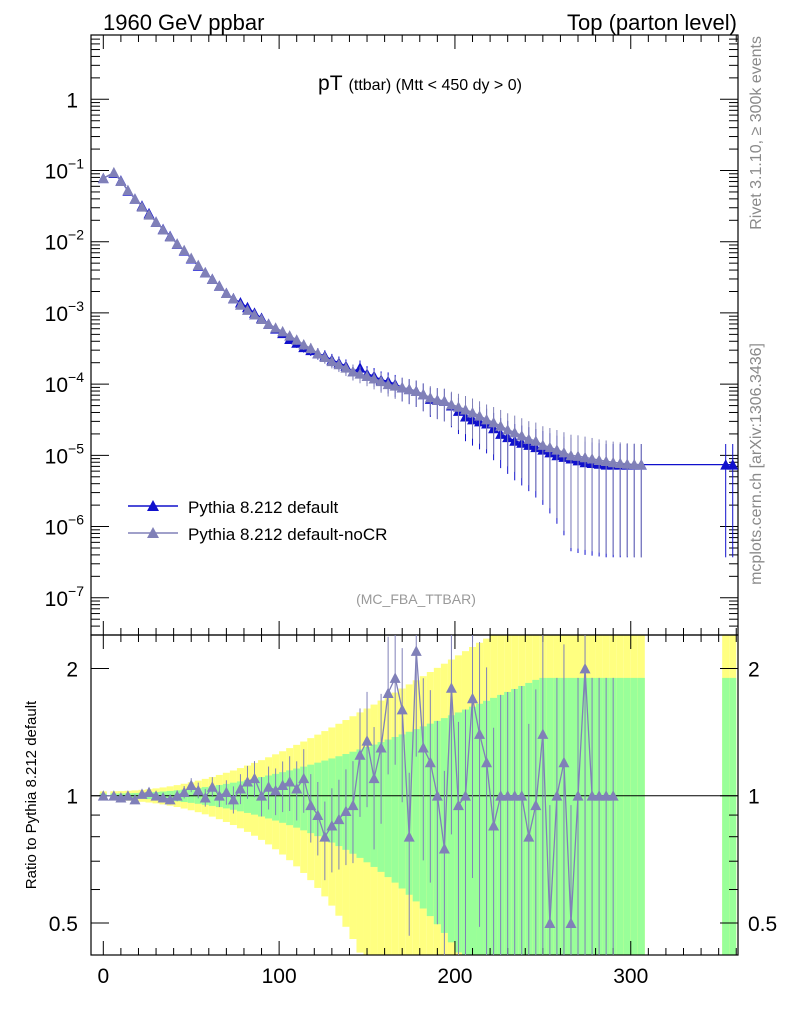  I want to click on lower-ytick-label-left: 2, so click(72, 669).